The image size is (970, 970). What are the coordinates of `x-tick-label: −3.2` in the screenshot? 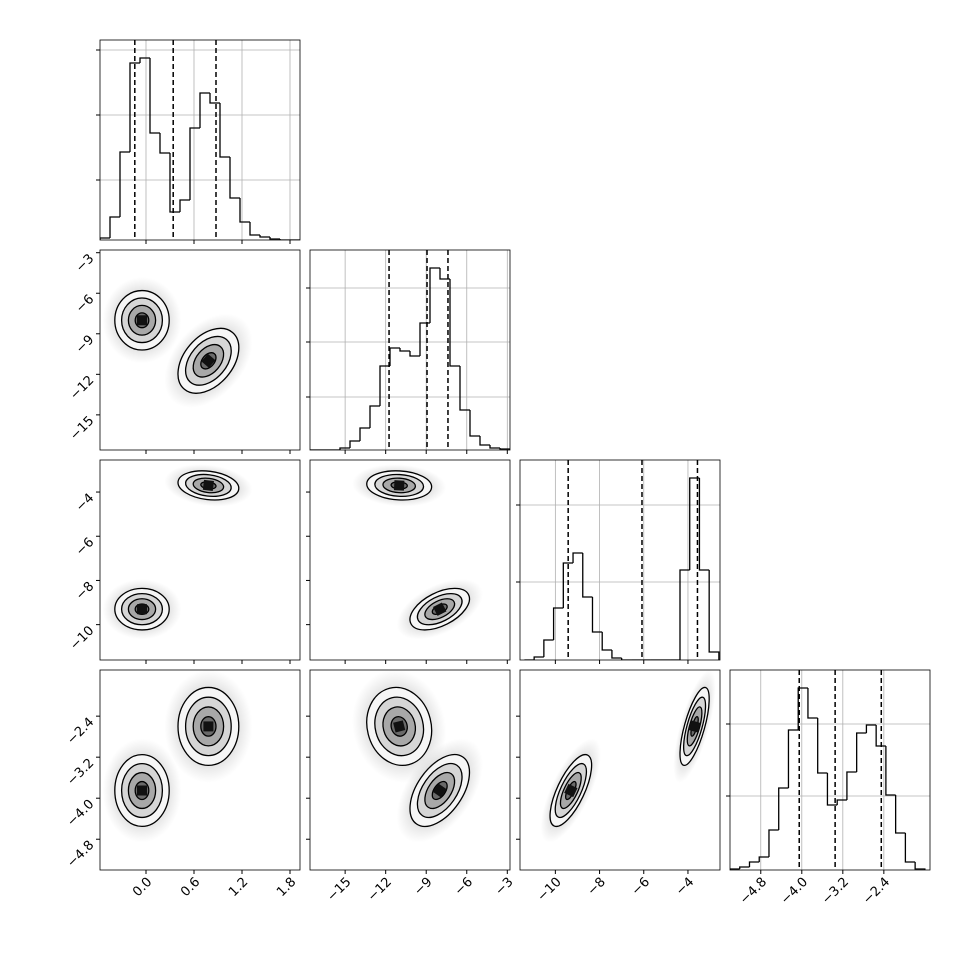 It's located at (835, 891).